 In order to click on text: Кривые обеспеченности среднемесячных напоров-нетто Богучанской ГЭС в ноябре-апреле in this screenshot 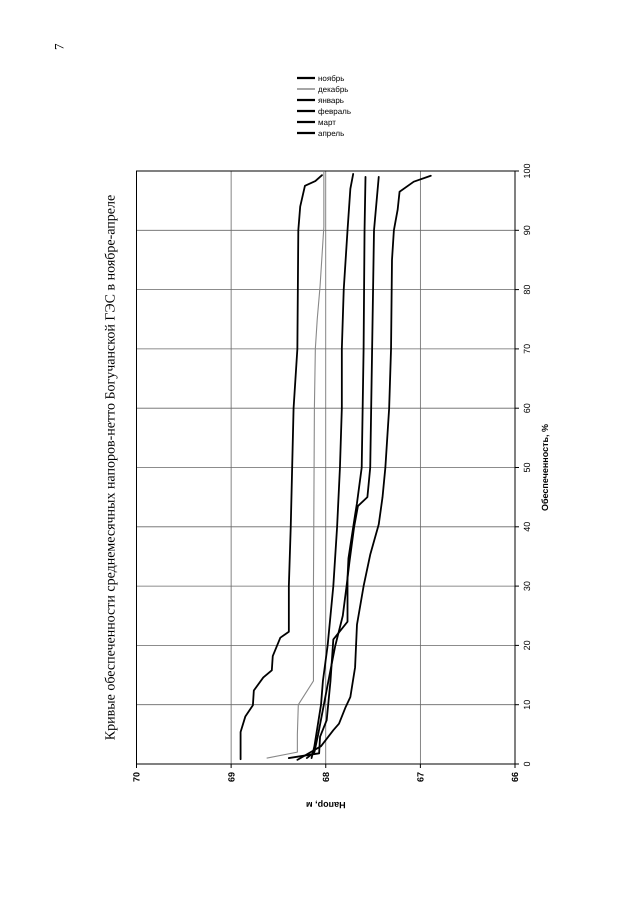, I will do `click(111, 467)`.